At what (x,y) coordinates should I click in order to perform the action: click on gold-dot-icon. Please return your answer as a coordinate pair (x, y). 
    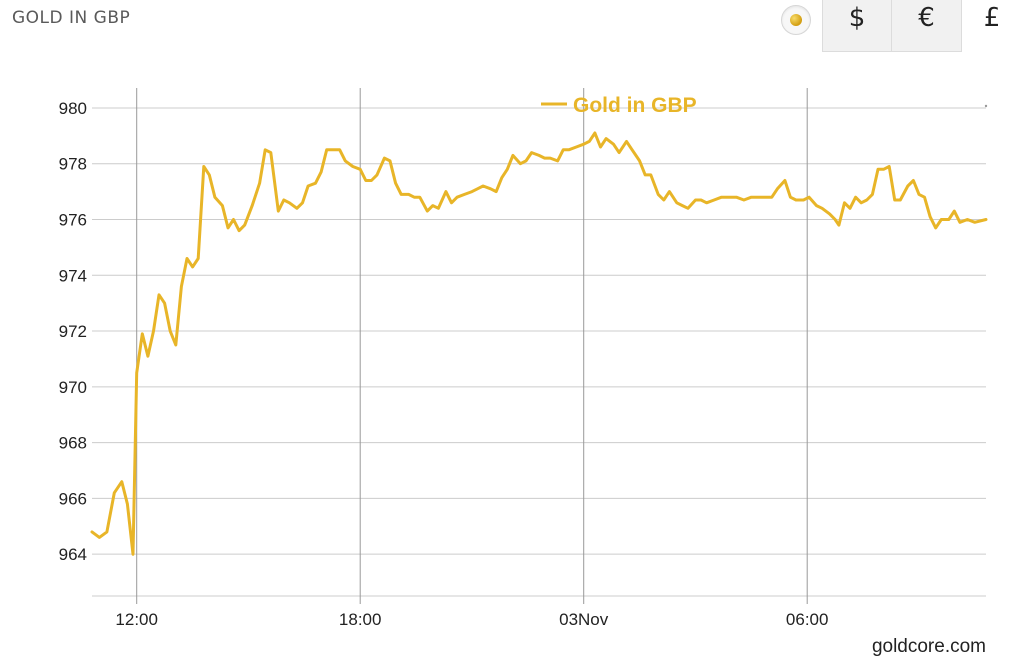
    Looking at the image, I should click on (796, 20).